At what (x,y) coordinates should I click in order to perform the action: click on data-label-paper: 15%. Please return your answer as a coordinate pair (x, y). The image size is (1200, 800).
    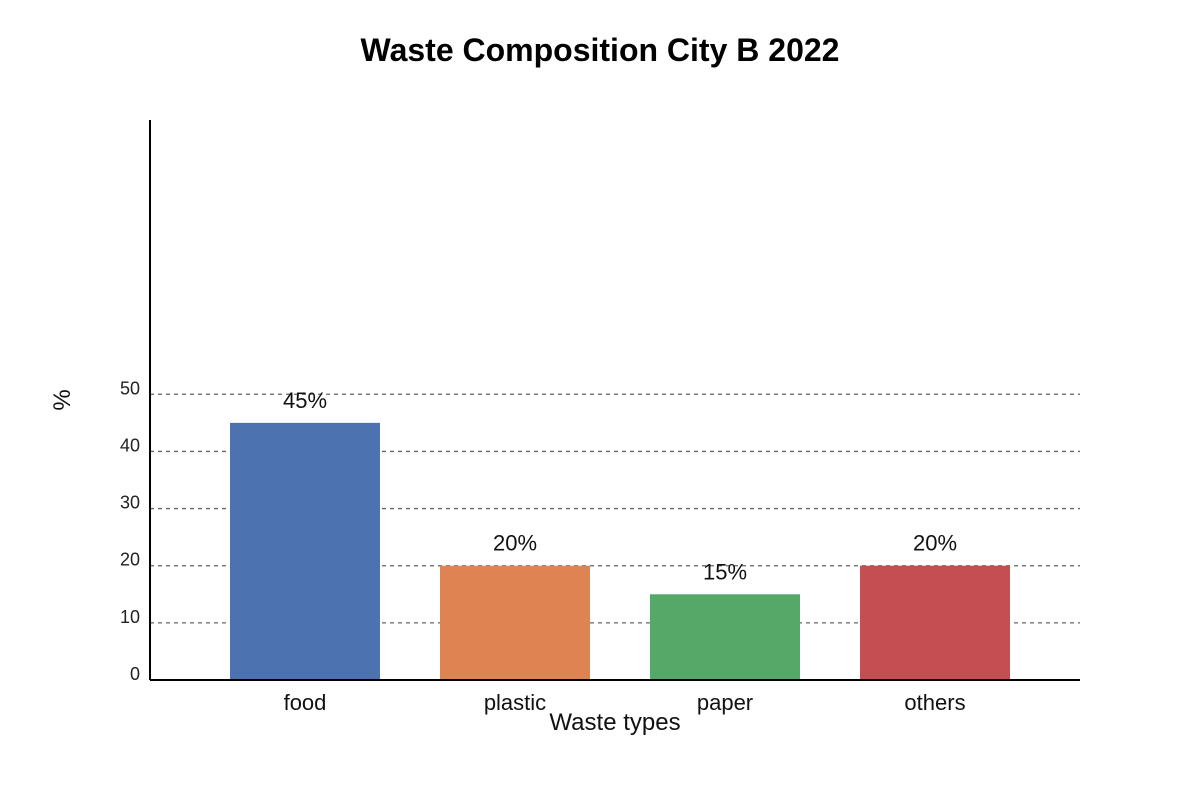
    Looking at the image, I should click on (725, 571).